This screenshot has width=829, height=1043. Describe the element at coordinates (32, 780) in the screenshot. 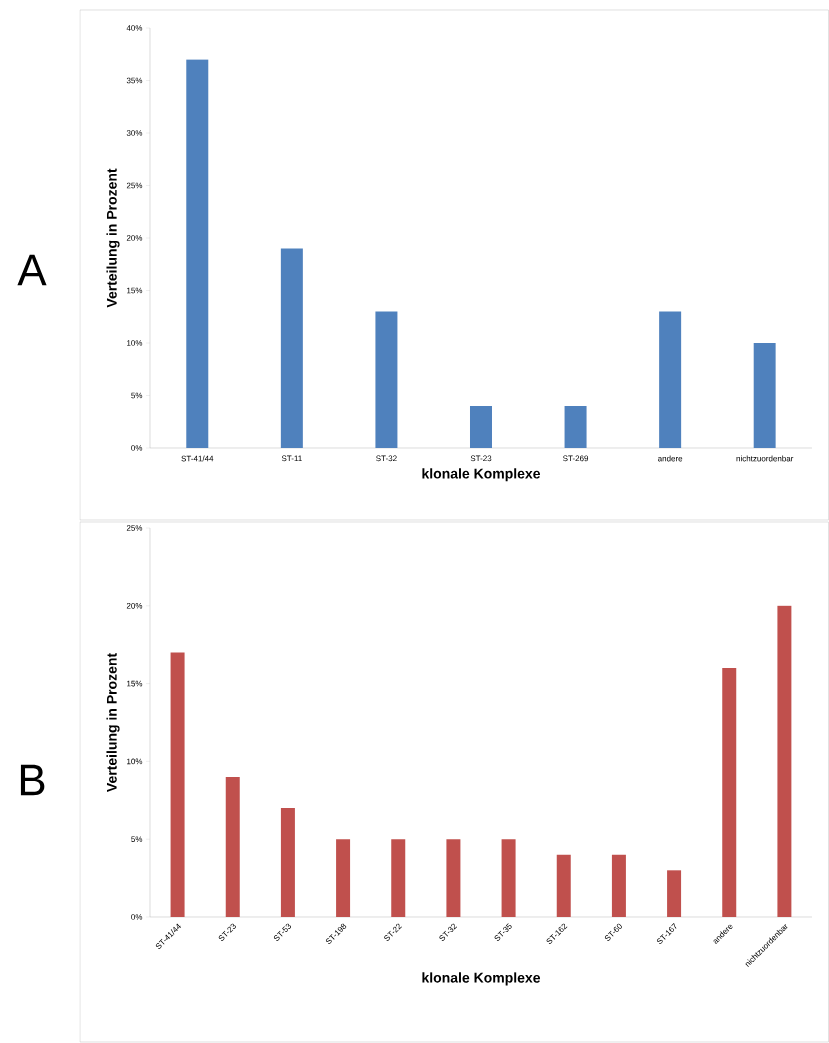

I see `text: B` at that location.